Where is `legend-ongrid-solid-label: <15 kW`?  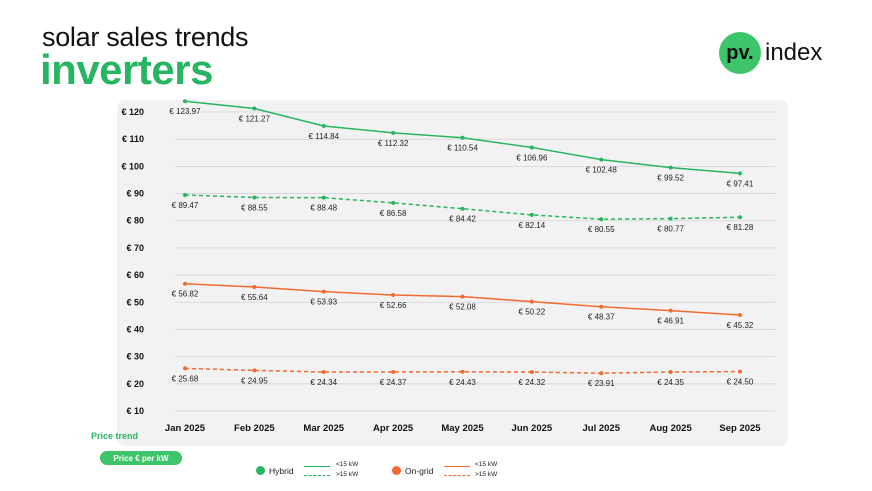 legend-ongrid-solid-label: <15 kW is located at coordinates (486, 464).